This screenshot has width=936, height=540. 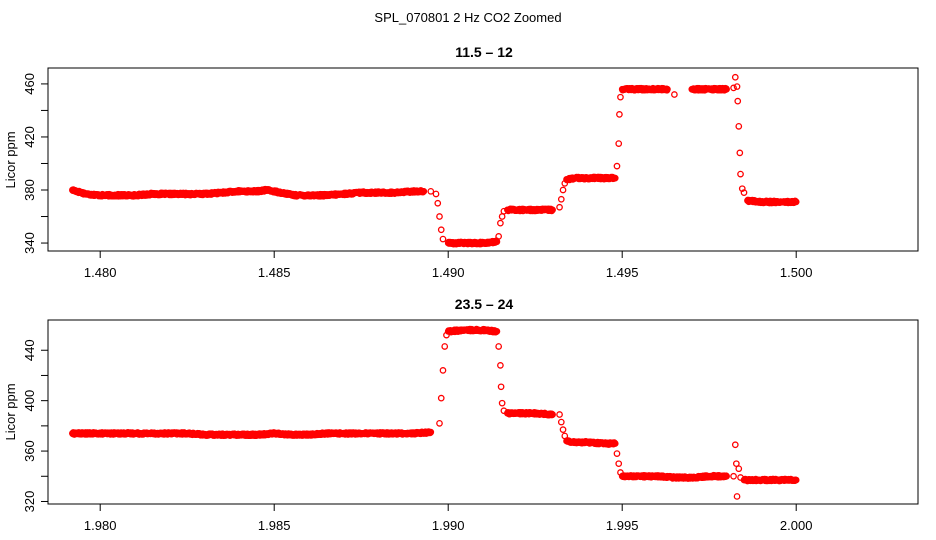 I want to click on panel-1-y-tick-label: 380, so click(x=29, y=190).